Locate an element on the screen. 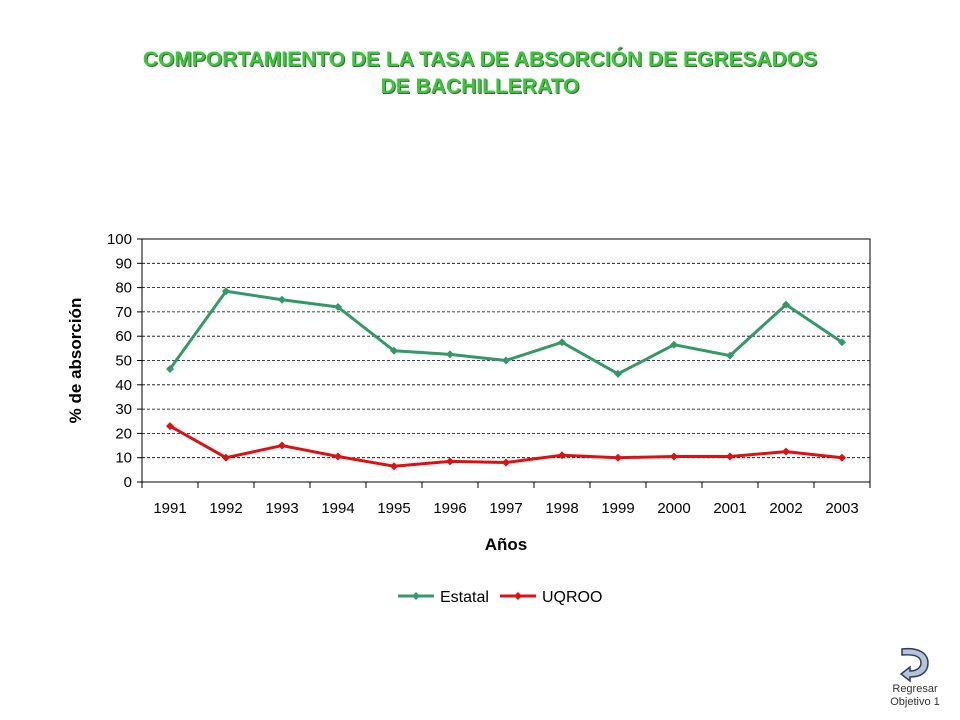 This screenshot has height=720, width=960. y-tick-label: 80 is located at coordinates (123, 288).